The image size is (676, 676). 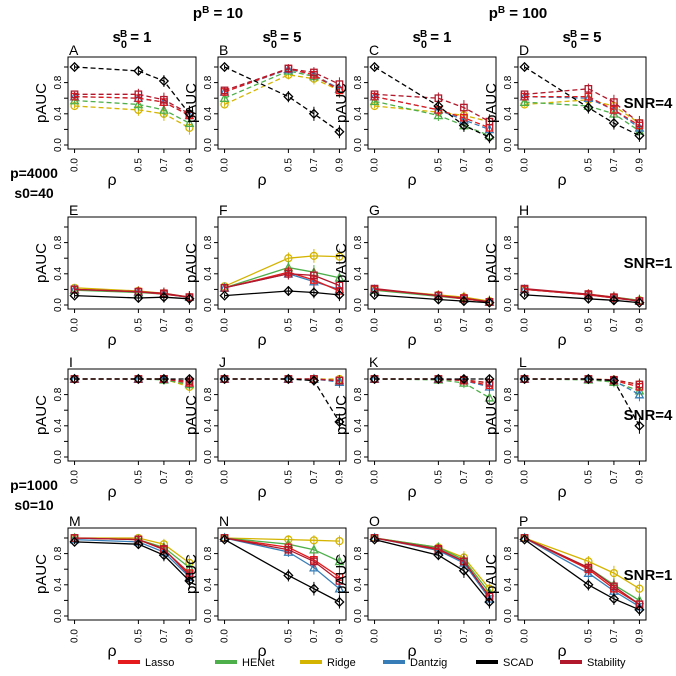 I want to click on block-label-2-1: p=1000, so click(x=34, y=485).